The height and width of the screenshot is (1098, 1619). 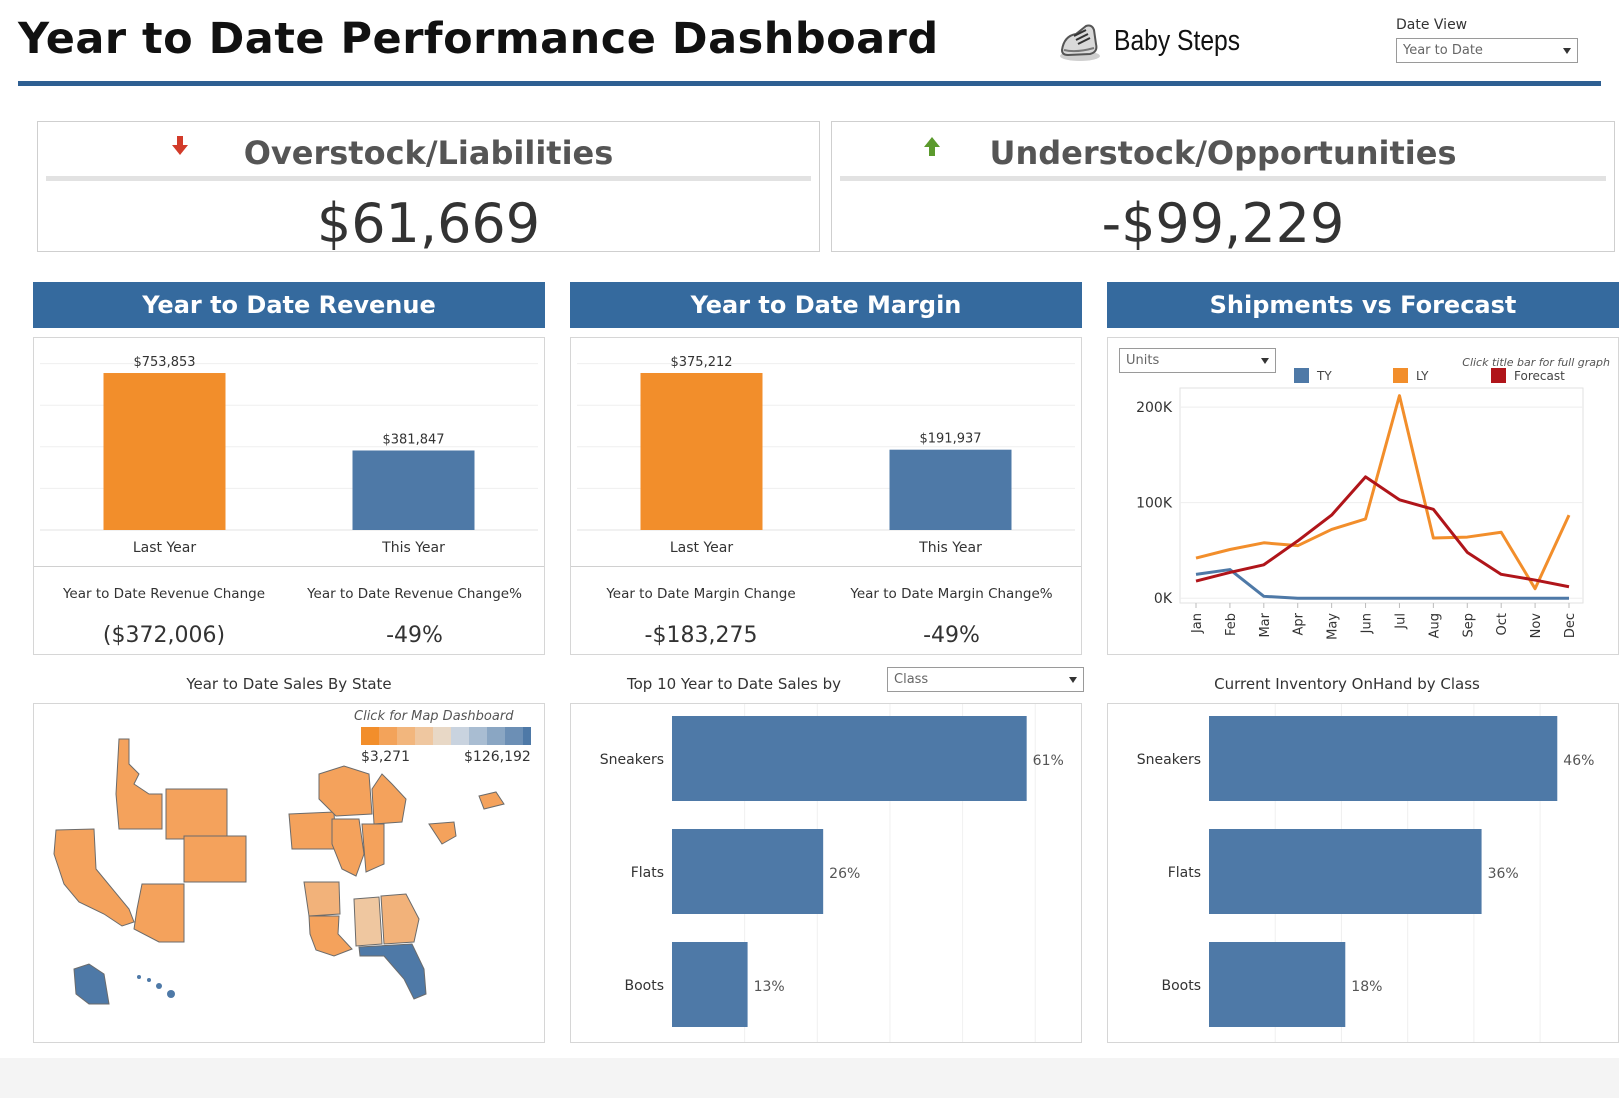 I want to click on margin-bar-last-year, so click(x=701, y=451).